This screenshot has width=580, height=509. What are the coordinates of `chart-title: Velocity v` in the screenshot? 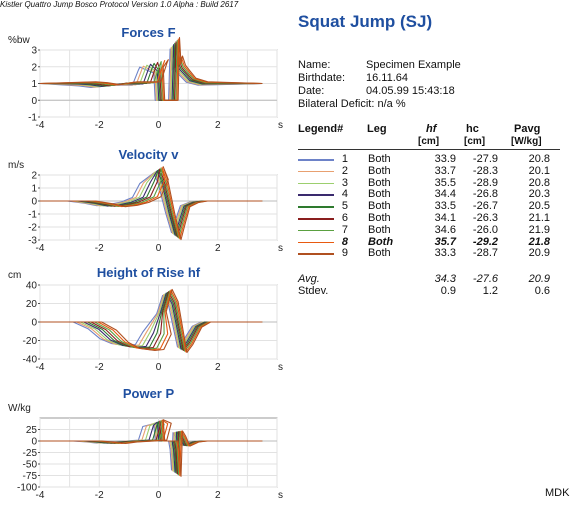 It's located at (149, 154).